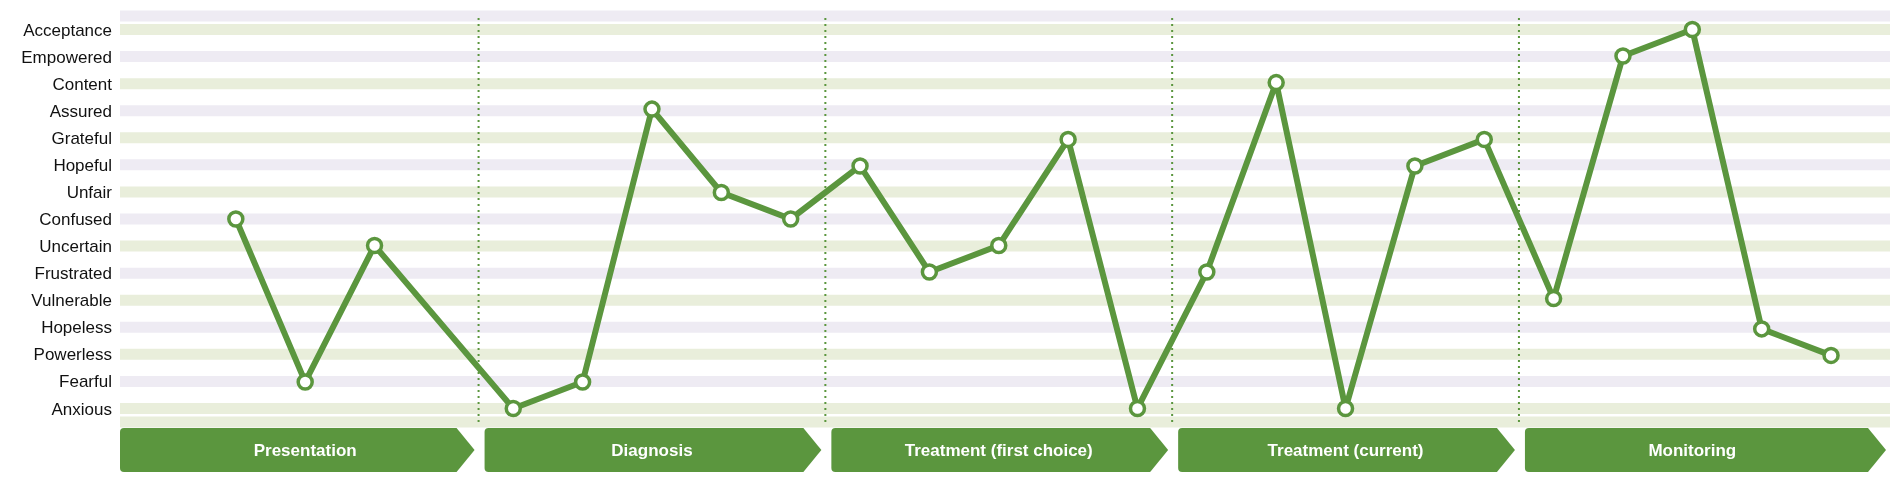  What do you see at coordinates (71, 301) in the screenshot?
I see `category-label: Vulnerable` at bounding box center [71, 301].